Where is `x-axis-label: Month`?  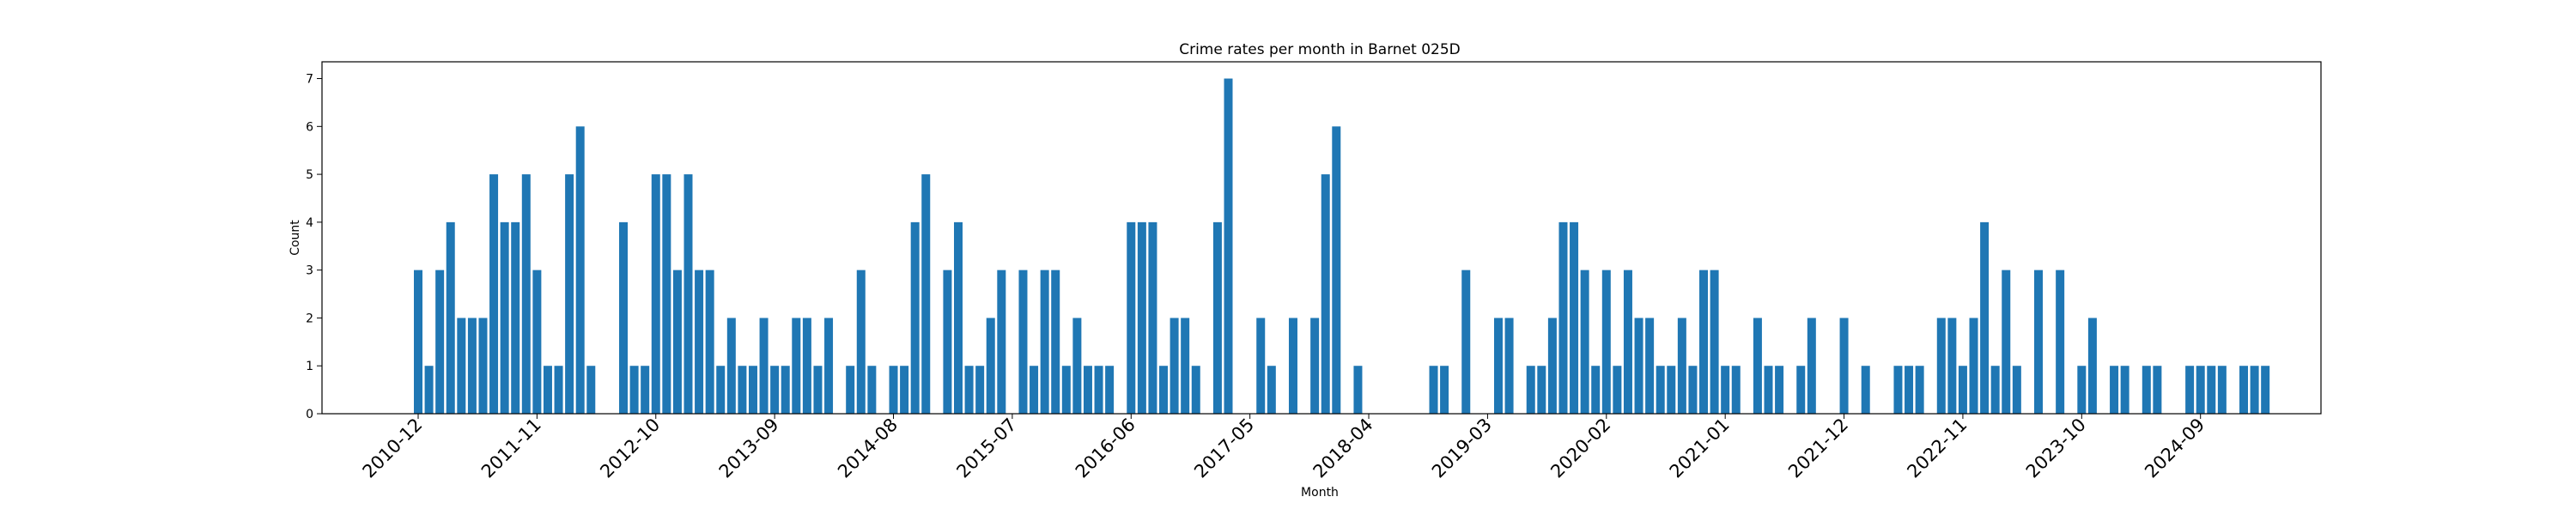 x-axis-label: Month is located at coordinates (1320, 493).